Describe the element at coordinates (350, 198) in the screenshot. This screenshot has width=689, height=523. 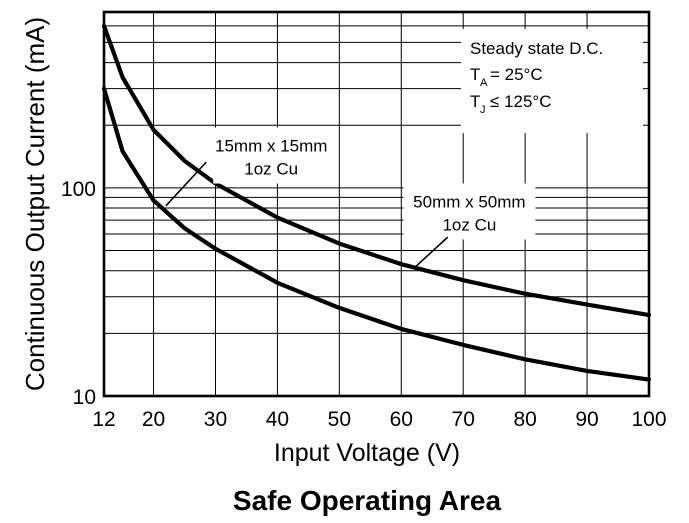
I see `annotation-layer: 15mm x 15mm 1oz Cu 50mm x 50mm 1oz Cu` at that location.